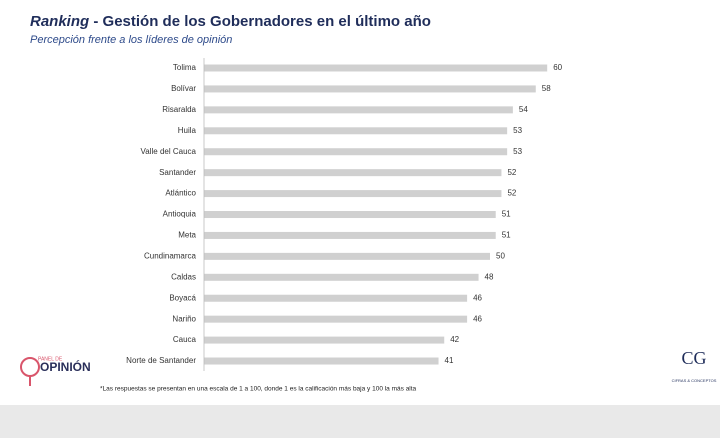  Describe the element at coordinates (693, 358) in the screenshot. I see `logo-mark: CG` at that location.